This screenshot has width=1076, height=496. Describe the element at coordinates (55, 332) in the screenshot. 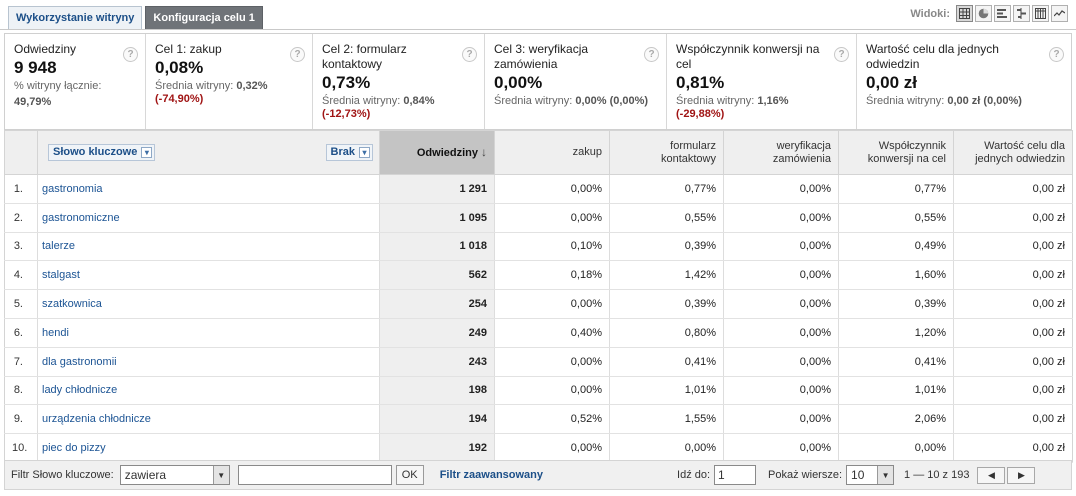

I see `keyword-link: hendi` at that location.